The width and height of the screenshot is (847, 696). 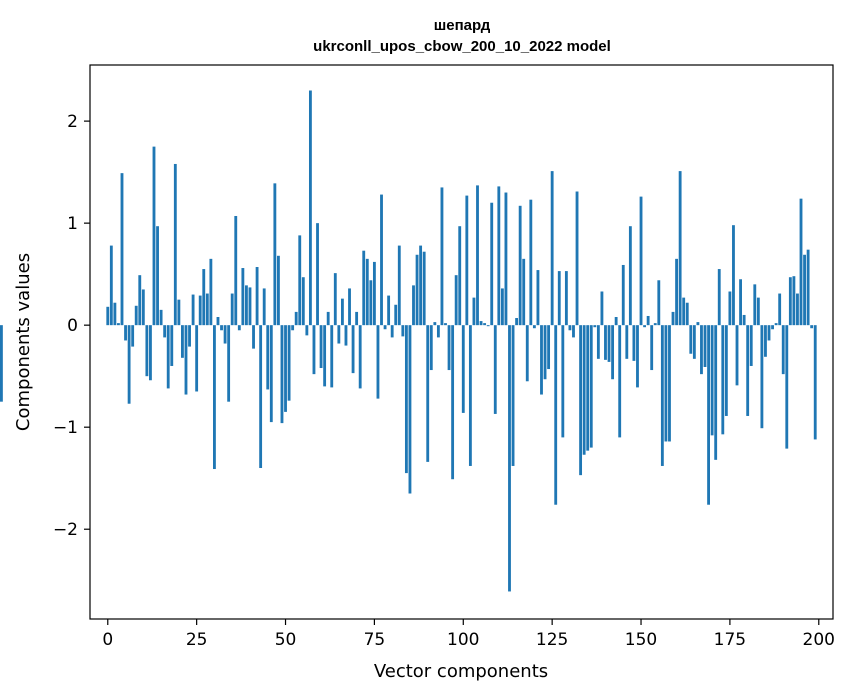 What do you see at coordinates (107, 640) in the screenshot?
I see `x-tick-label: 0` at bounding box center [107, 640].